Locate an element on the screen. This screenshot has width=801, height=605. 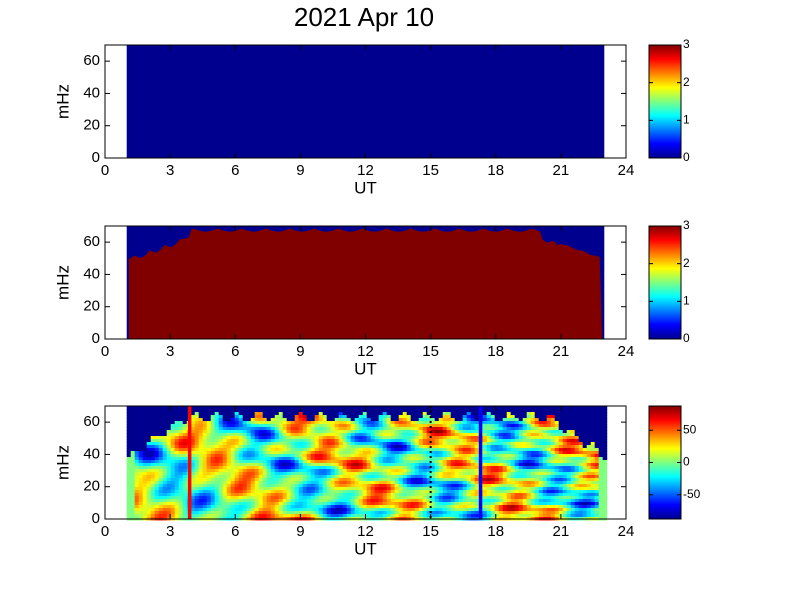
x-tick-label: 3 is located at coordinates (170, 531).